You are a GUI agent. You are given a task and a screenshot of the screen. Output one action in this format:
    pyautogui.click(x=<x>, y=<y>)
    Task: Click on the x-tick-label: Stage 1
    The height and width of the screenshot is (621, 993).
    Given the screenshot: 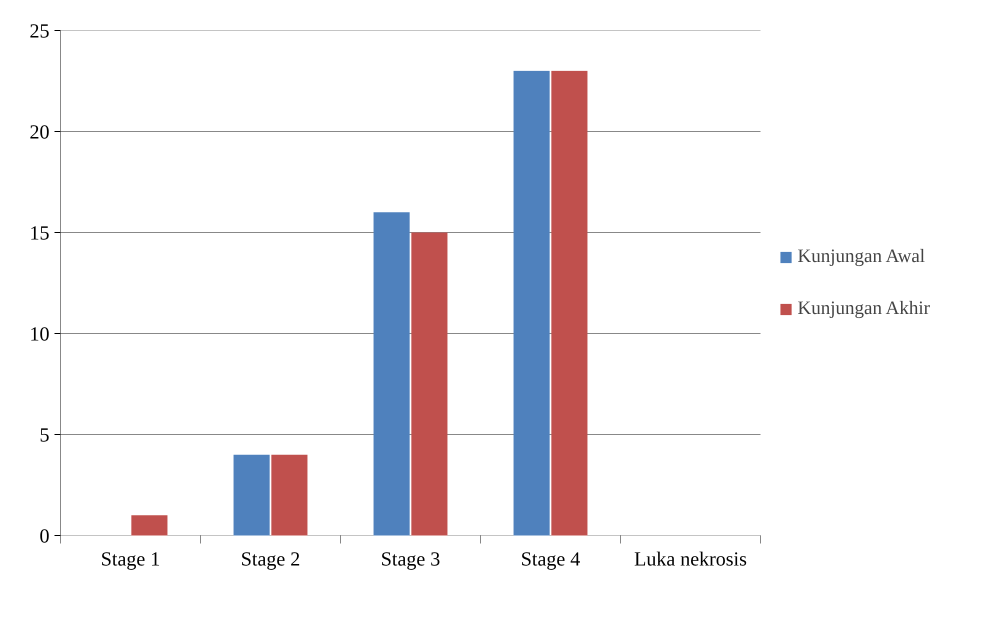 What is the action you would take?
    pyautogui.click(x=130, y=559)
    